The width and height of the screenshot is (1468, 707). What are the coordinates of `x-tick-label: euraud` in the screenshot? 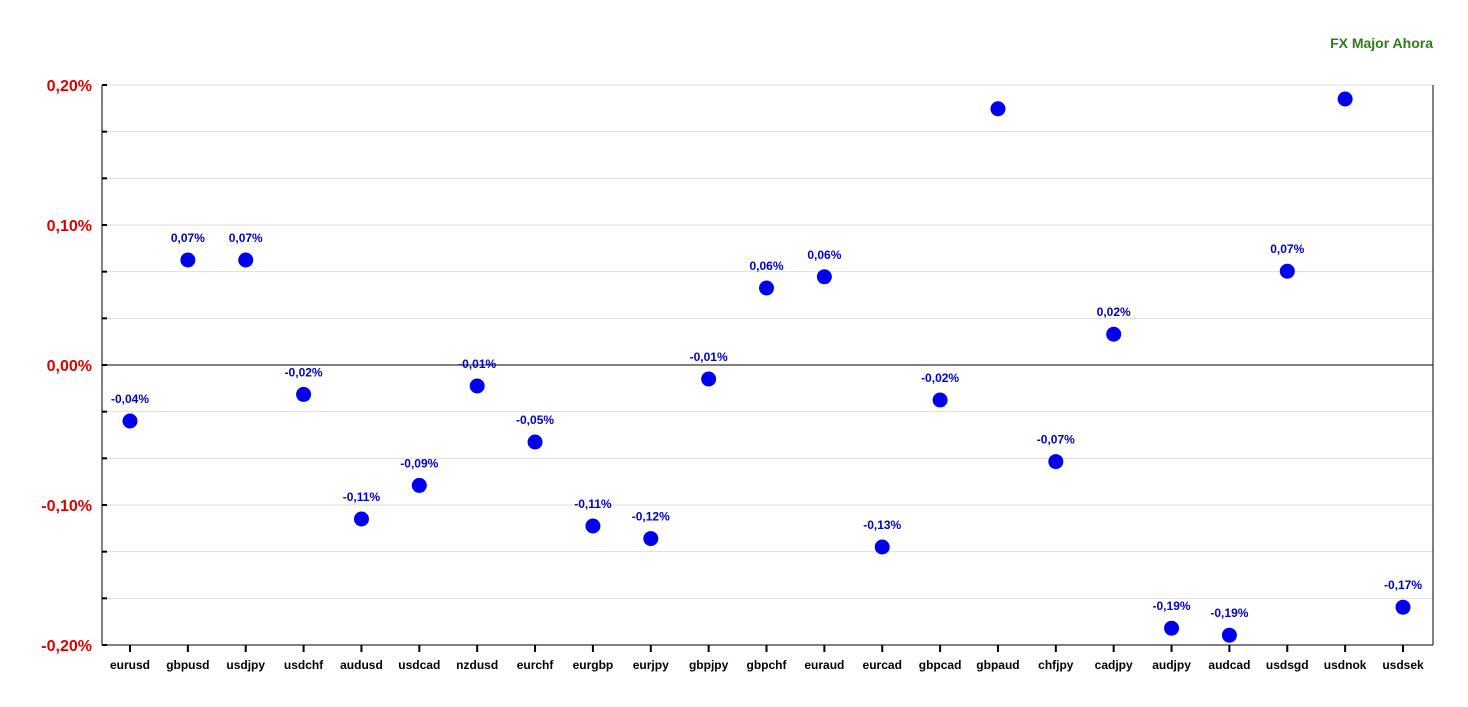 It's located at (824, 665).